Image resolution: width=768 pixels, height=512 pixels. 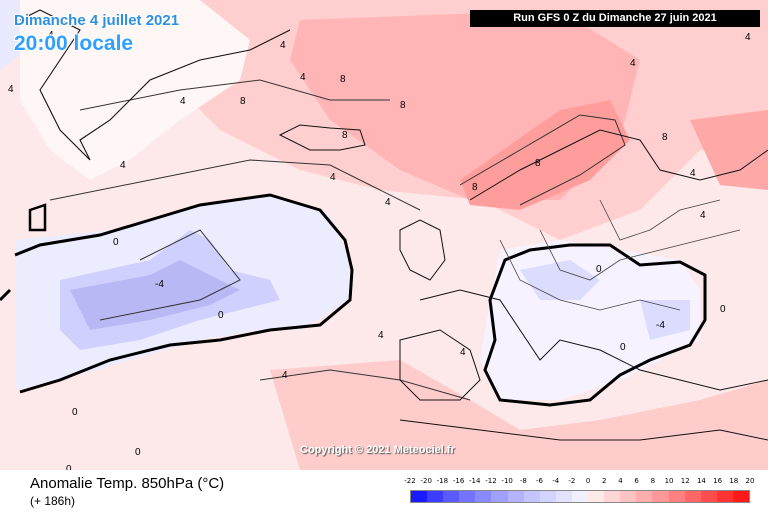 I want to click on color-scale-label: 8, so click(x=653, y=481).